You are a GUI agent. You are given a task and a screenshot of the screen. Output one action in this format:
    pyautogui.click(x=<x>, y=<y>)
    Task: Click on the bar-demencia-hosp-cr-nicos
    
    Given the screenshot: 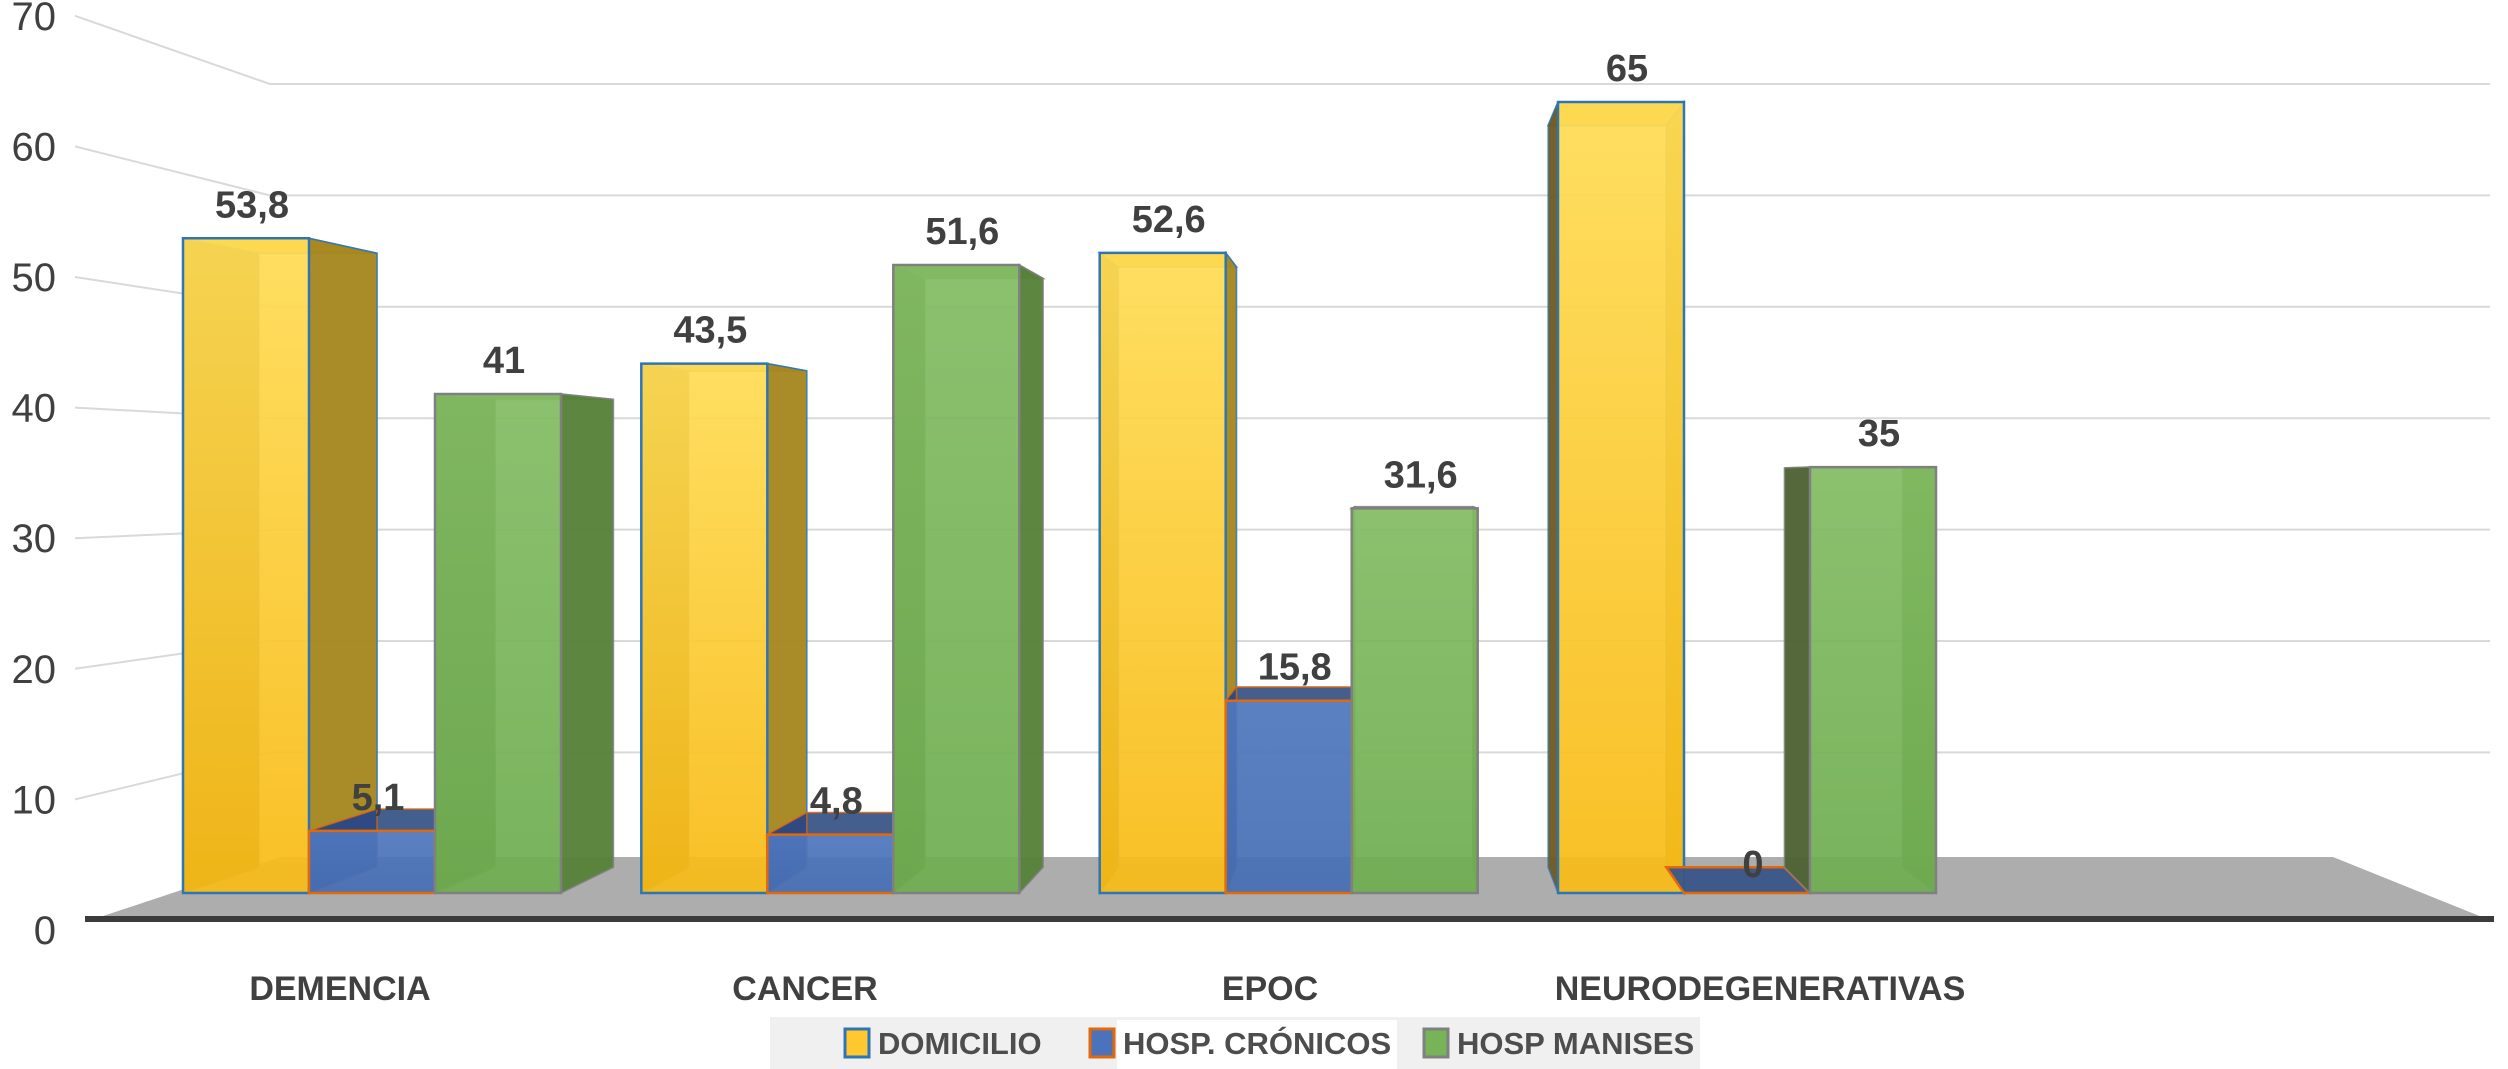 What is the action you would take?
    pyautogui.click(x=372, y=862)
    